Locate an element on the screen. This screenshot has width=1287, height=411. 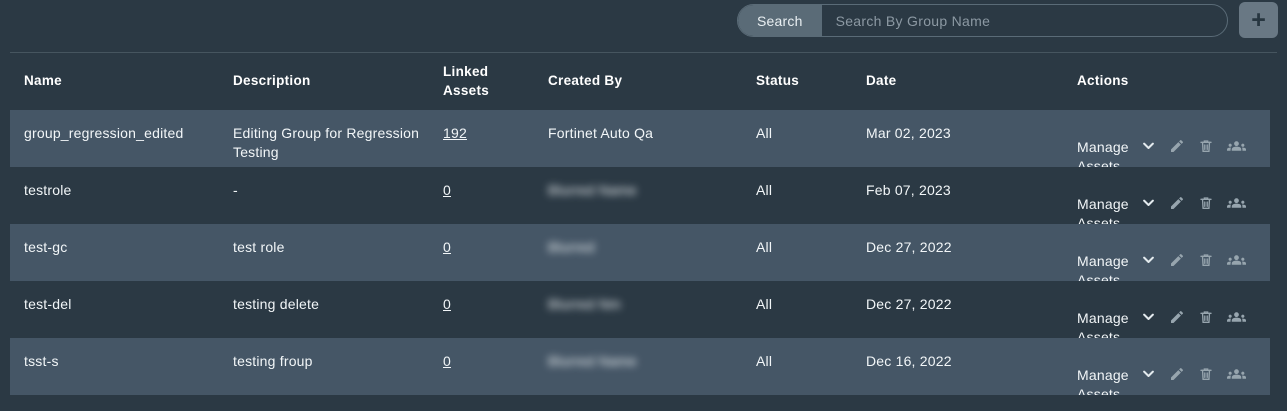
description-cell: - is located at coordinates (235, 190).